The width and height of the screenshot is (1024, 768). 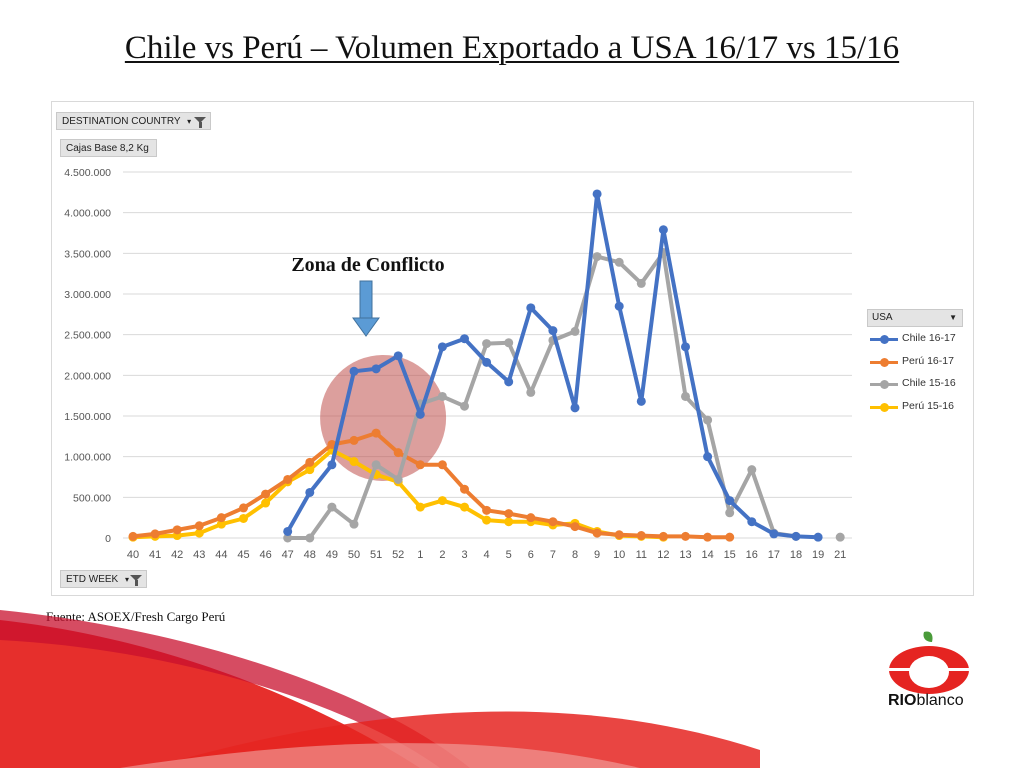 I want to click on legend-field-label: USA, so click(x=882, y=317).